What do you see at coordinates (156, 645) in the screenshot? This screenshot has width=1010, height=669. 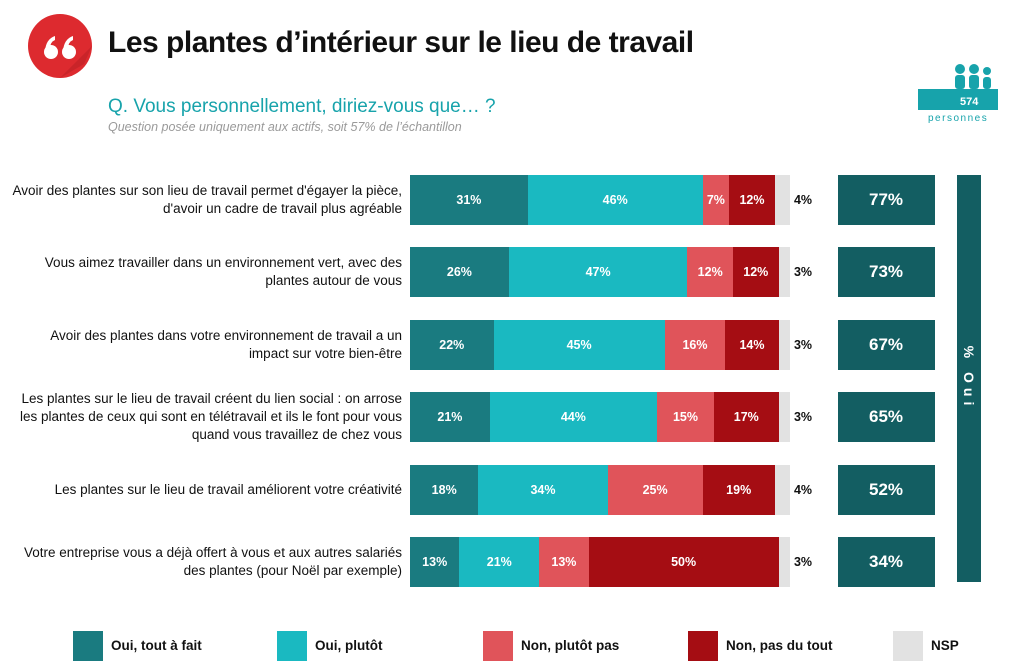 I see `legend-label: Oui, tout à fait` at bounding box center [156, 645].